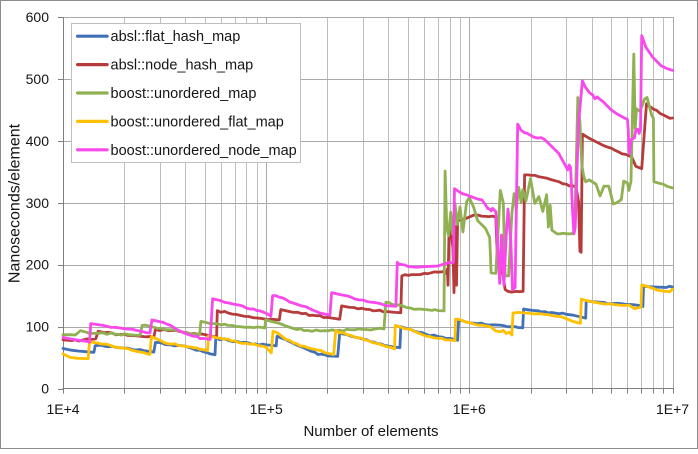 This screenshot has height=454, width=698. I want to click on svg-text: 500, so click(38, 79).